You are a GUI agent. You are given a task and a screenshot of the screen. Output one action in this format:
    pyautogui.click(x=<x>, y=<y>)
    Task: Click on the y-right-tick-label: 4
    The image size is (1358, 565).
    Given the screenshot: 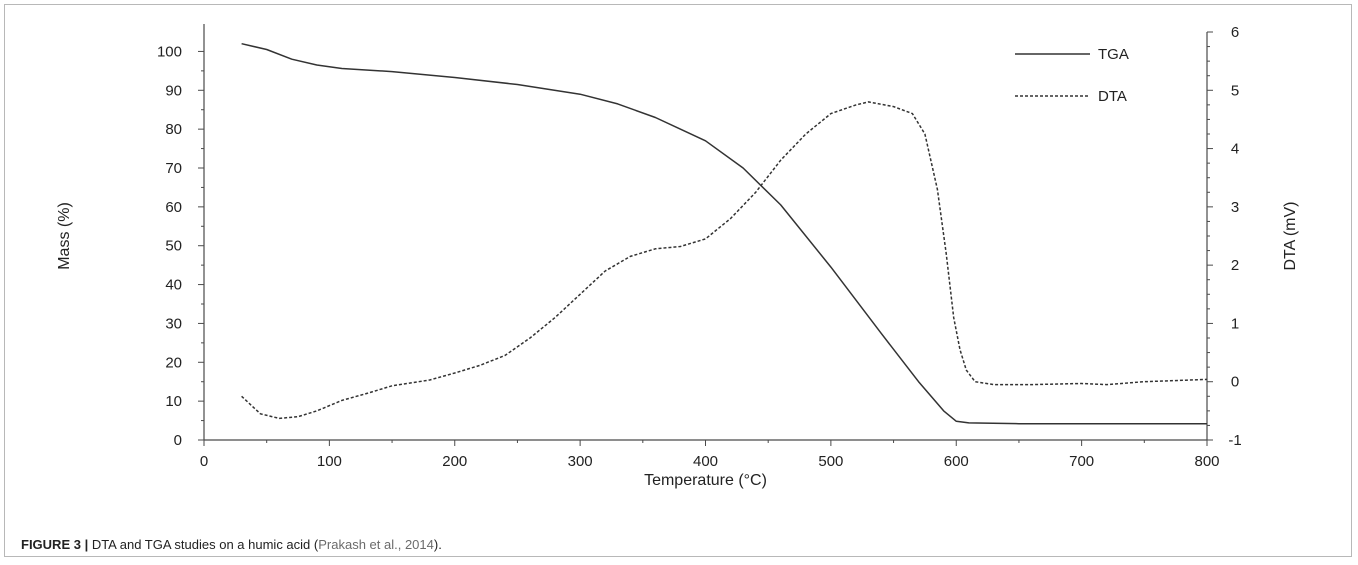 What is the action you would take?
    pyautogui.click(x=1235, y=149)
    